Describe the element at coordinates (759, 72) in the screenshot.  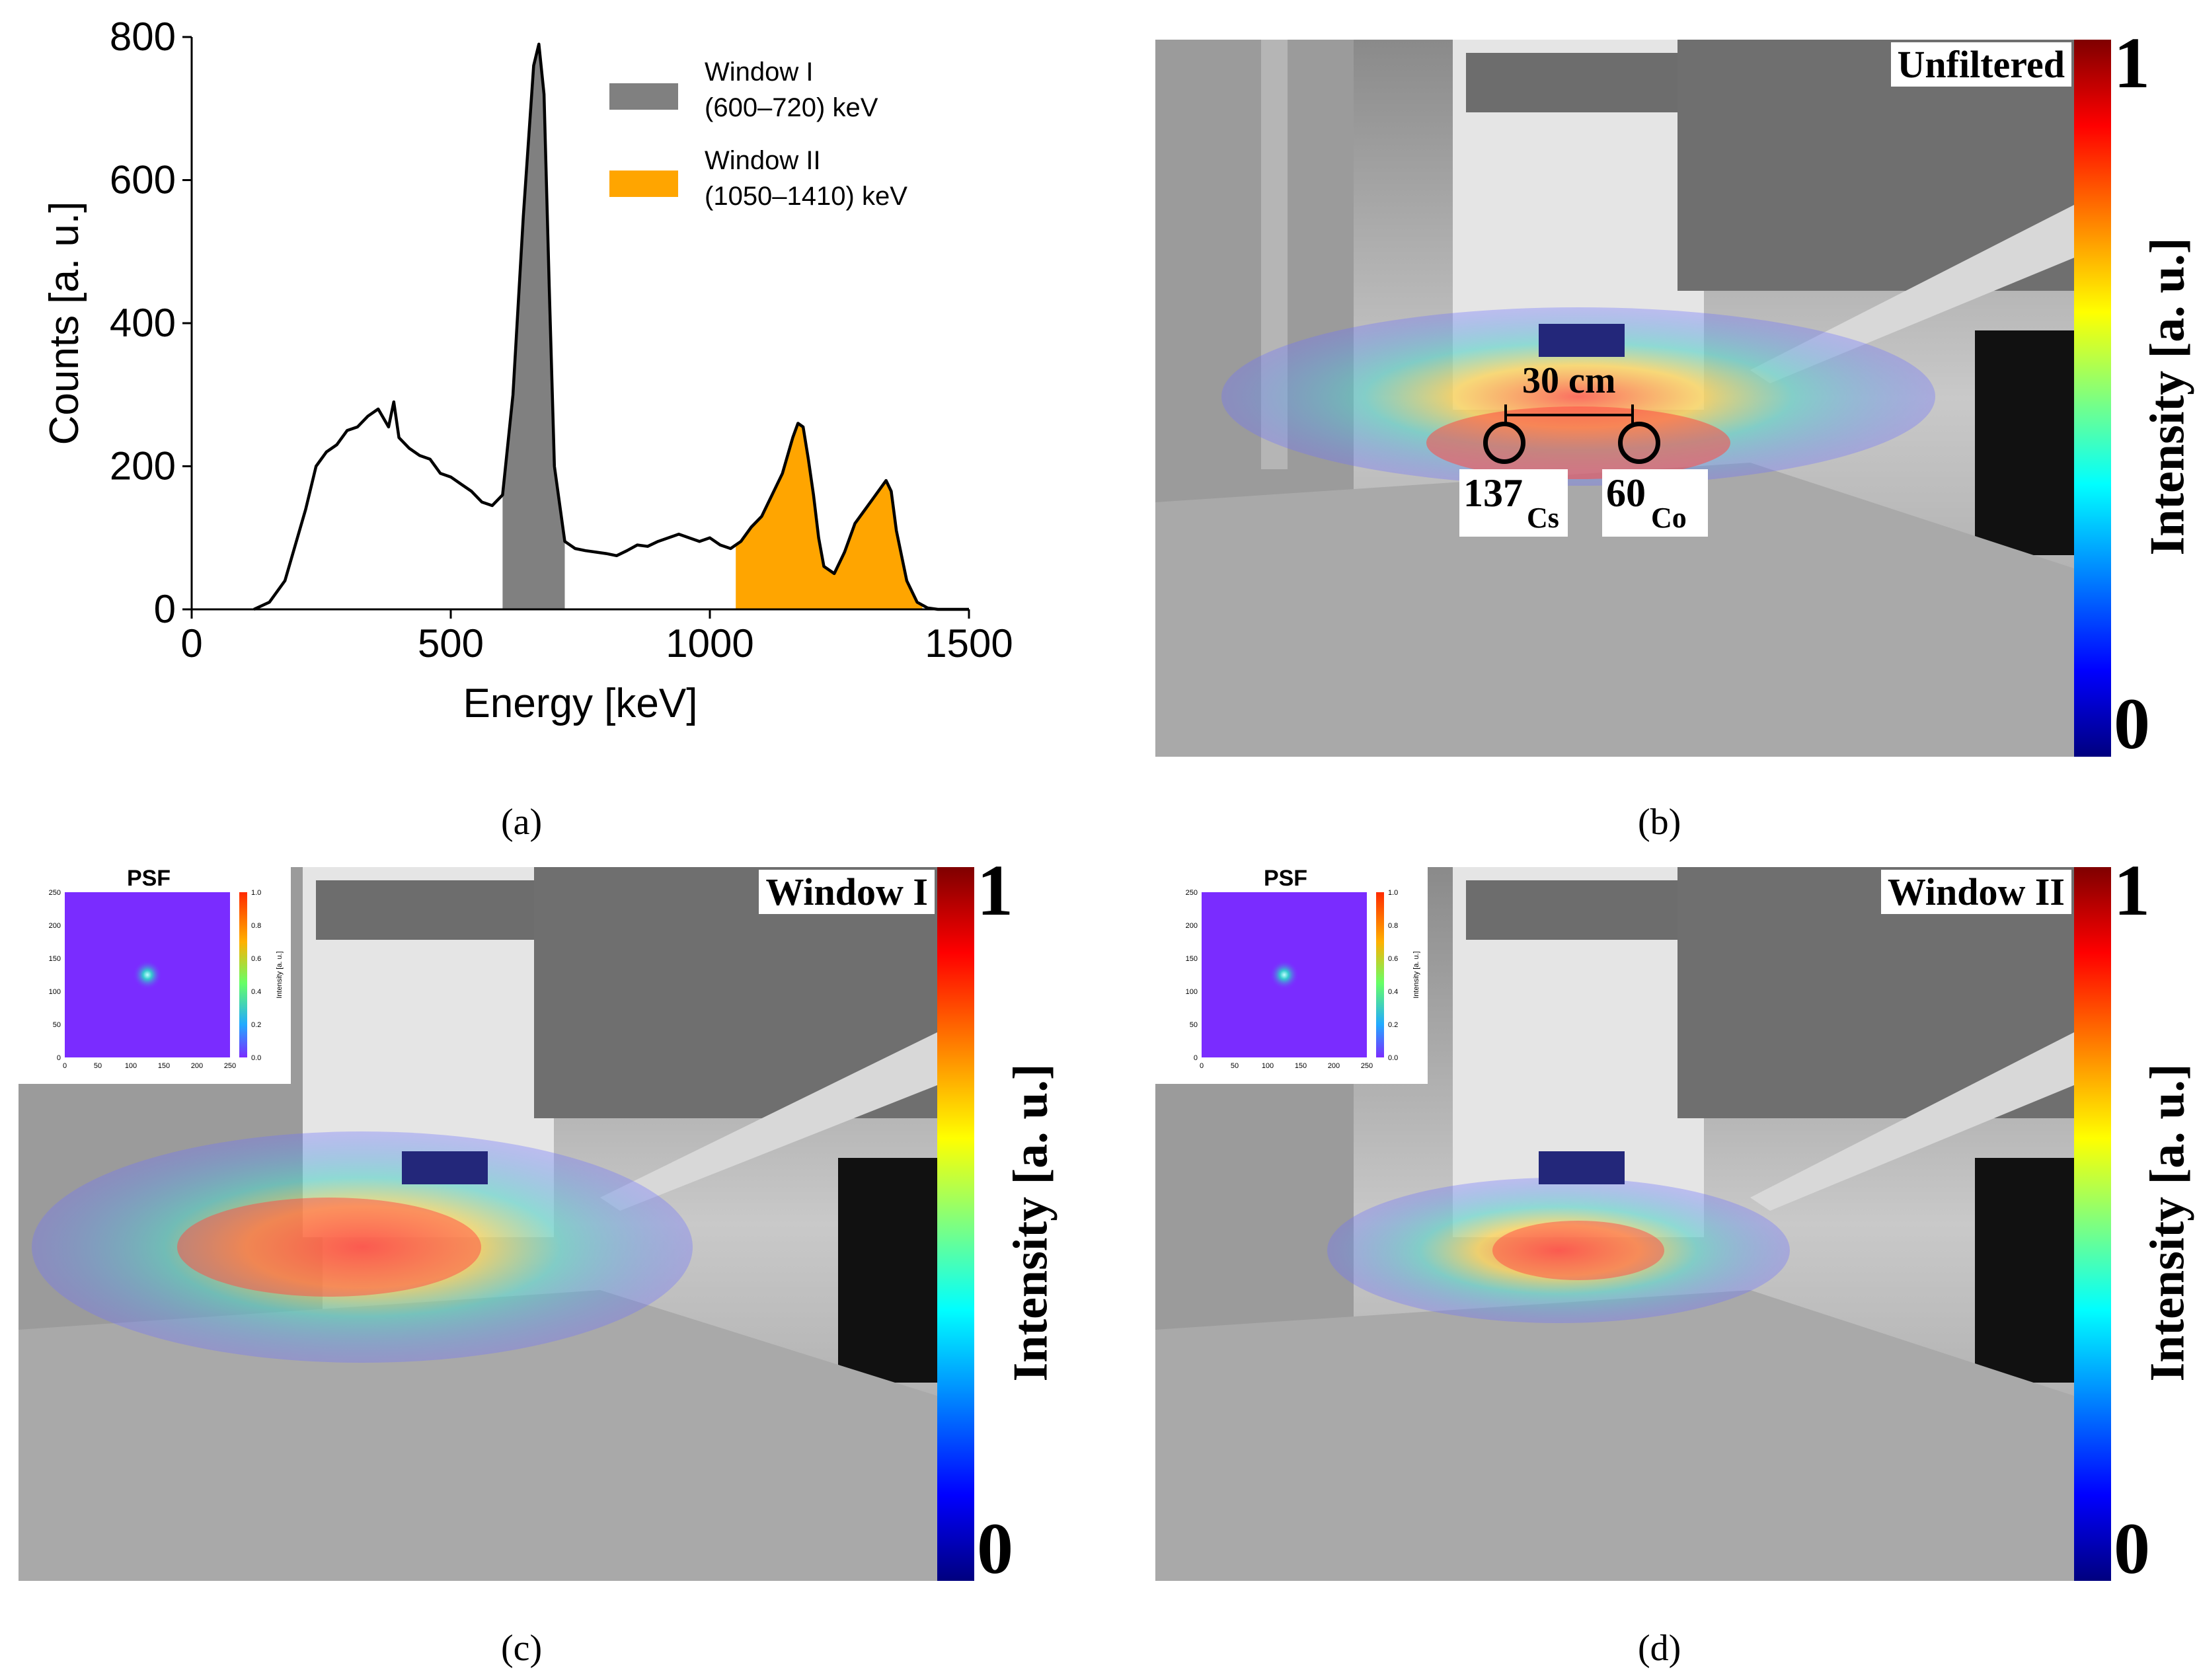
I see `legend-window-i-line1: Window I` at that location.